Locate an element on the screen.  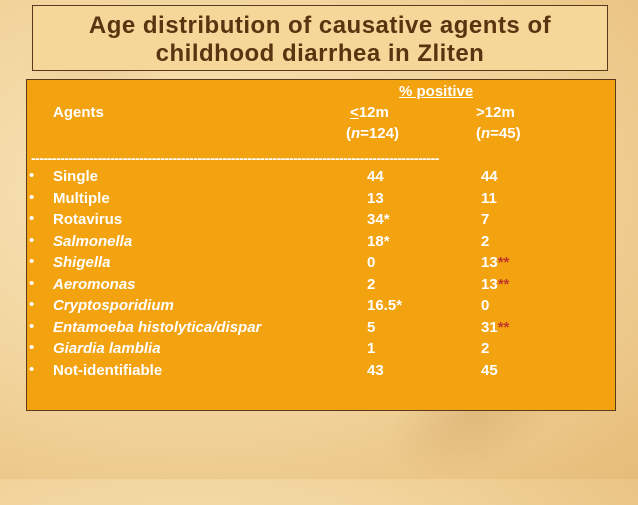
value-number: 45 is located at coordinates (489, 370).